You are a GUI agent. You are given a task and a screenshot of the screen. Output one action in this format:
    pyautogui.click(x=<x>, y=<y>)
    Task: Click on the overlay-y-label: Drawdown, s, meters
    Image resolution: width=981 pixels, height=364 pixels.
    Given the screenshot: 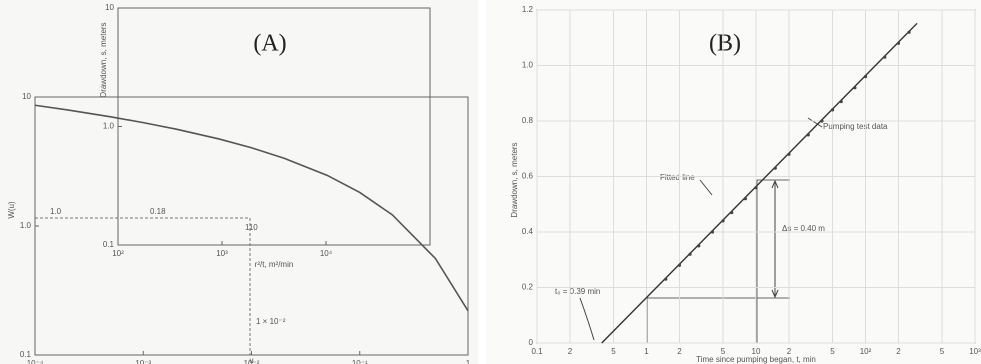 What is the action you would take?
    pyautogui.click(x=103, y=59)
    